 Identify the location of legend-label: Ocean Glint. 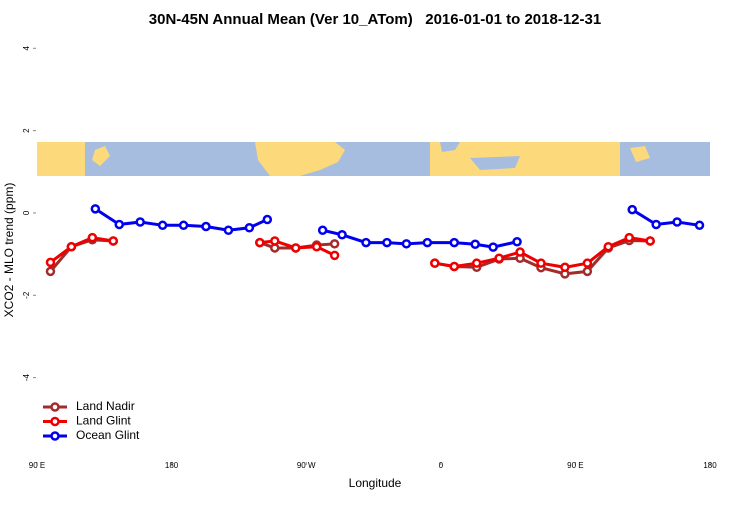
(108, 435).